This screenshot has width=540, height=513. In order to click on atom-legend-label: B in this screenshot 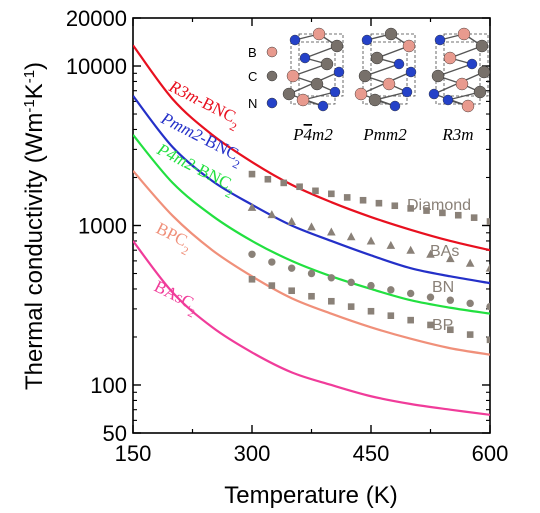, I will do `click(252, 52)`.